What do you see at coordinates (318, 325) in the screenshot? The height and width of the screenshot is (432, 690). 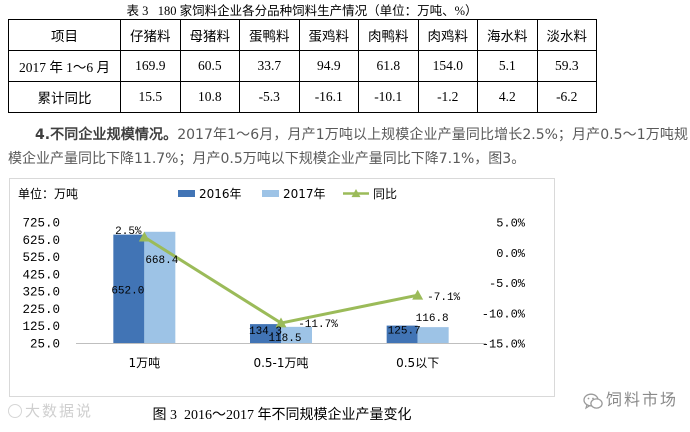 I see `yoy-data-label: -11.7%` at bounding box center [318, 325].